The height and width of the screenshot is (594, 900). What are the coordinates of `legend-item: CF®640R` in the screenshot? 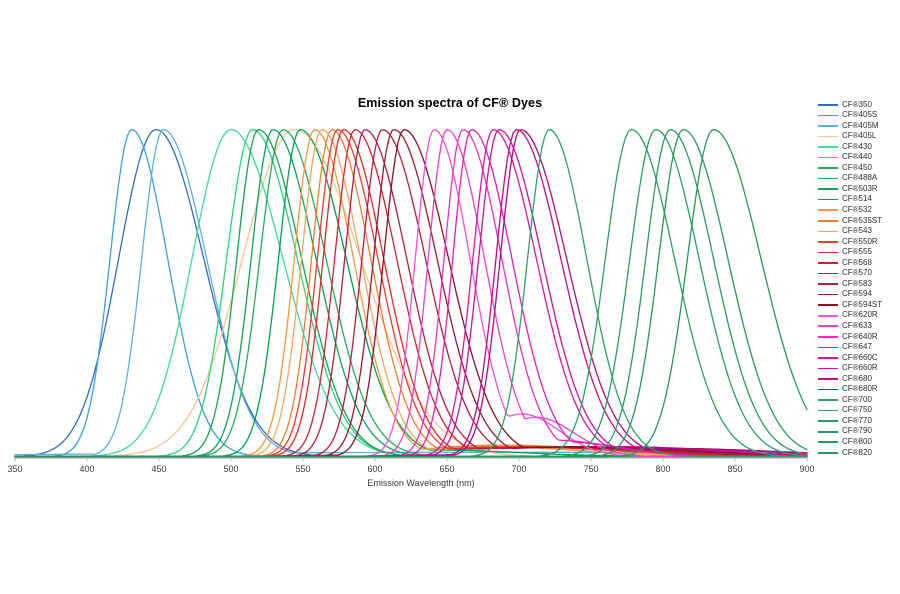 It's located at (859, 337).